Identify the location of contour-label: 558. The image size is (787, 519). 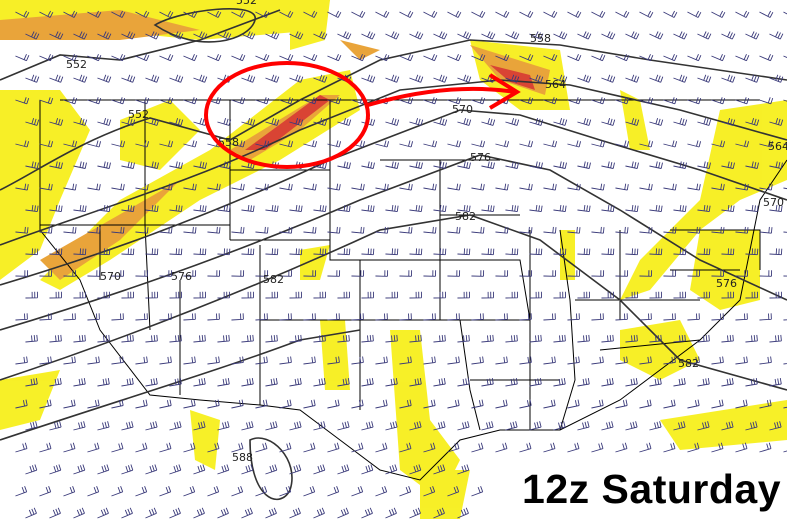
(540, 38).